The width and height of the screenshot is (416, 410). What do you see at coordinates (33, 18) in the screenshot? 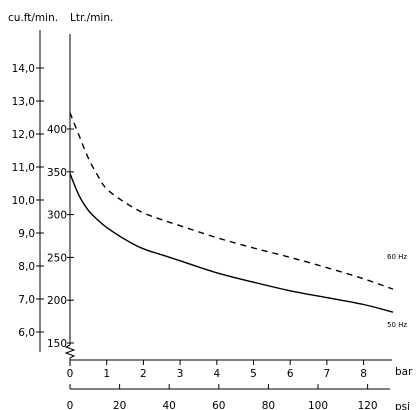
I see `cfm-axis-unit: cu.ft/min.` at bounding box center [33, 18].